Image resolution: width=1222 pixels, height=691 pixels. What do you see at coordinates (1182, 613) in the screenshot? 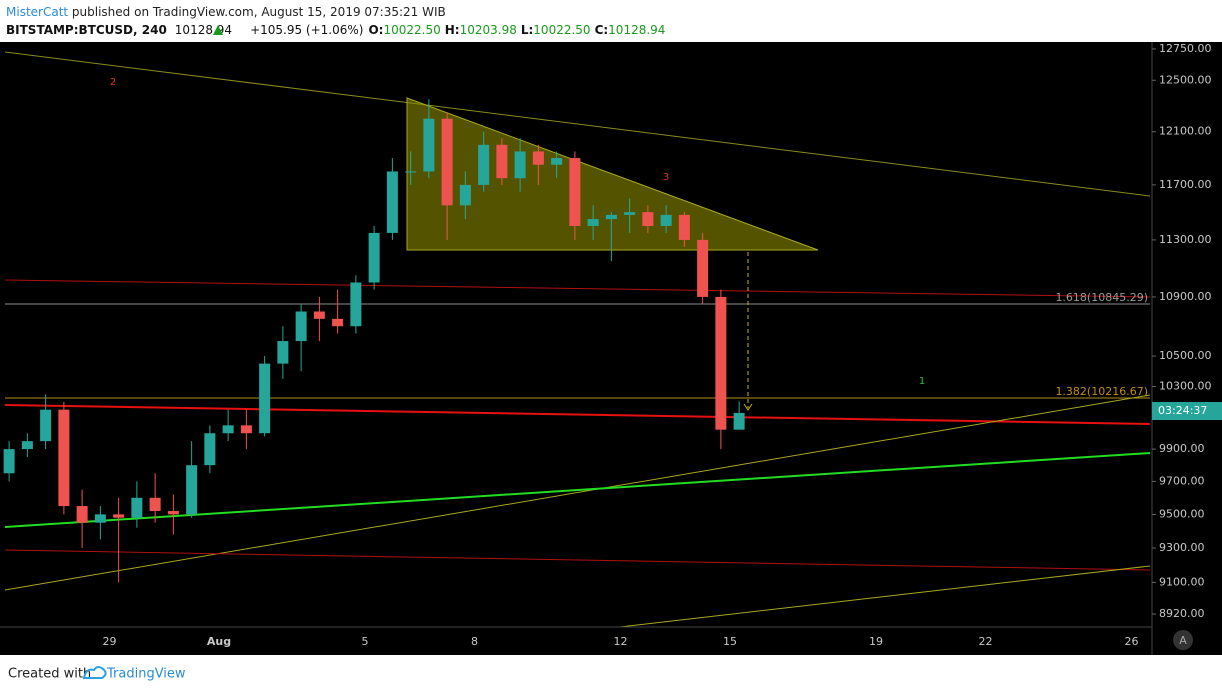
I see `y-tick-label: 8920.00` at bounding box center [1182, 613].